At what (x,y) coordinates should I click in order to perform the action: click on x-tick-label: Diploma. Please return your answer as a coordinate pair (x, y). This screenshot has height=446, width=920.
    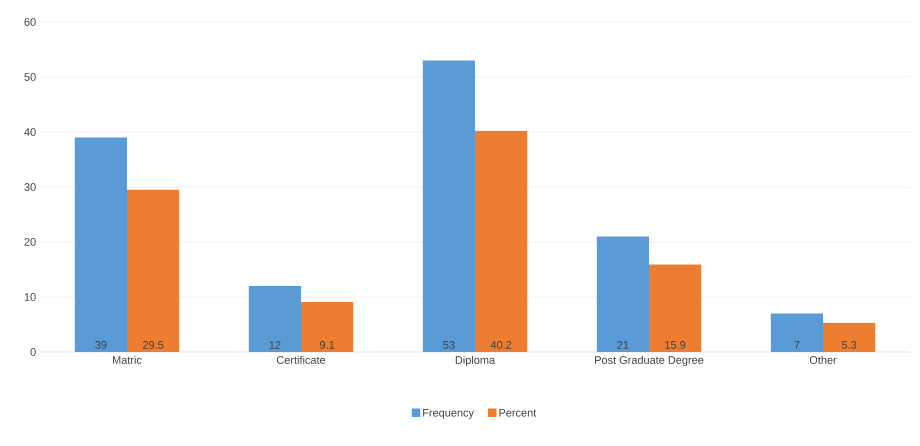
    Looking at the image, I should click on (476, 361).